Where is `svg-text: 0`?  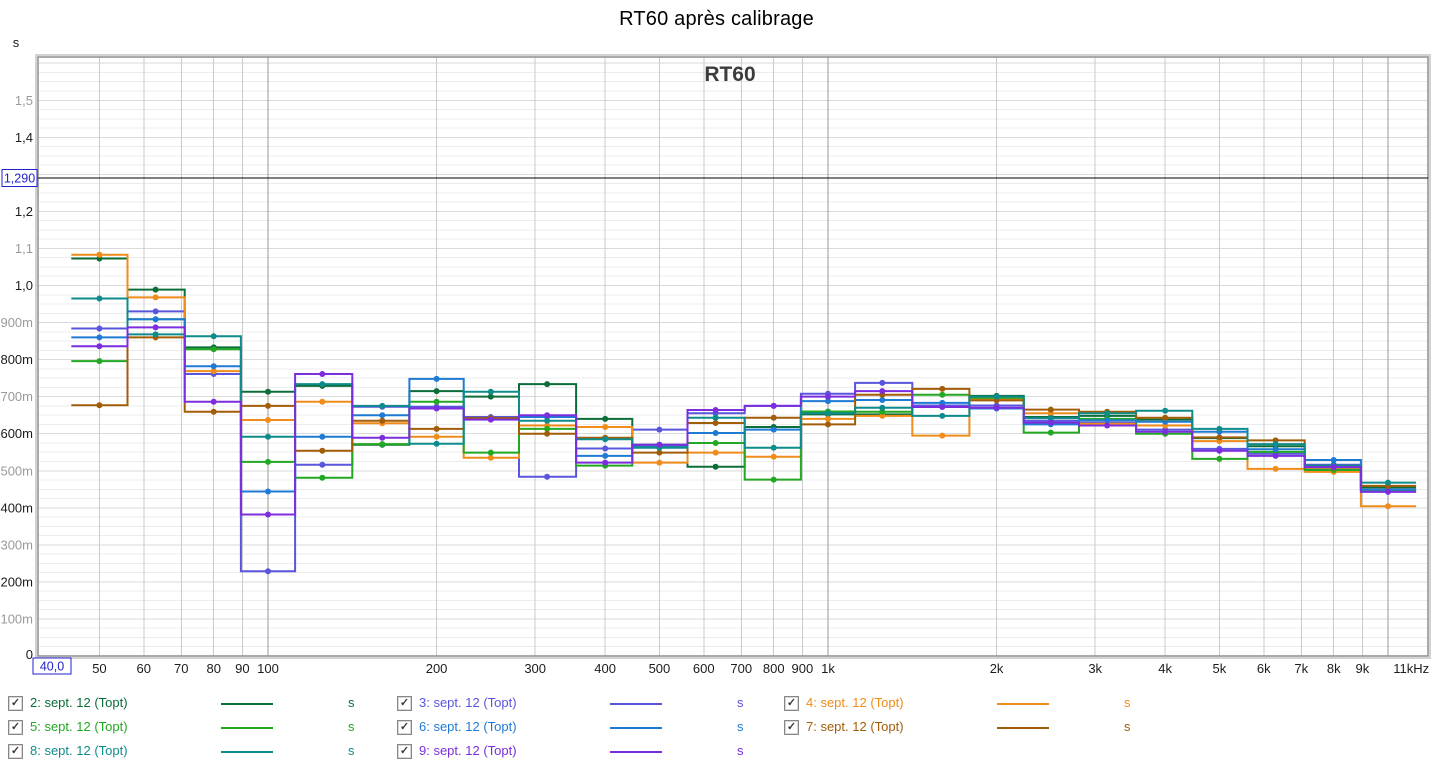 svg-text: 0 is located at coordinates (29, 654).